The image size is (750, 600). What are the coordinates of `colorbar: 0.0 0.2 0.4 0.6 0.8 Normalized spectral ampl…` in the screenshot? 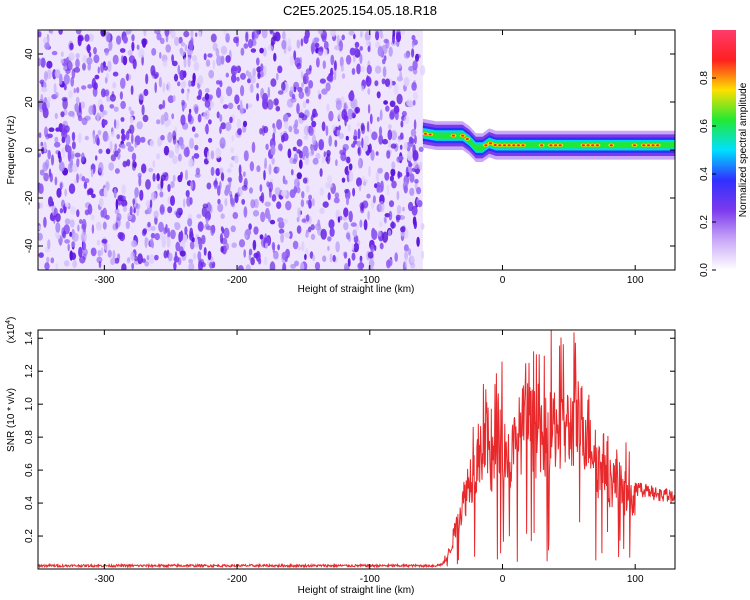 It's located at (724, 153).